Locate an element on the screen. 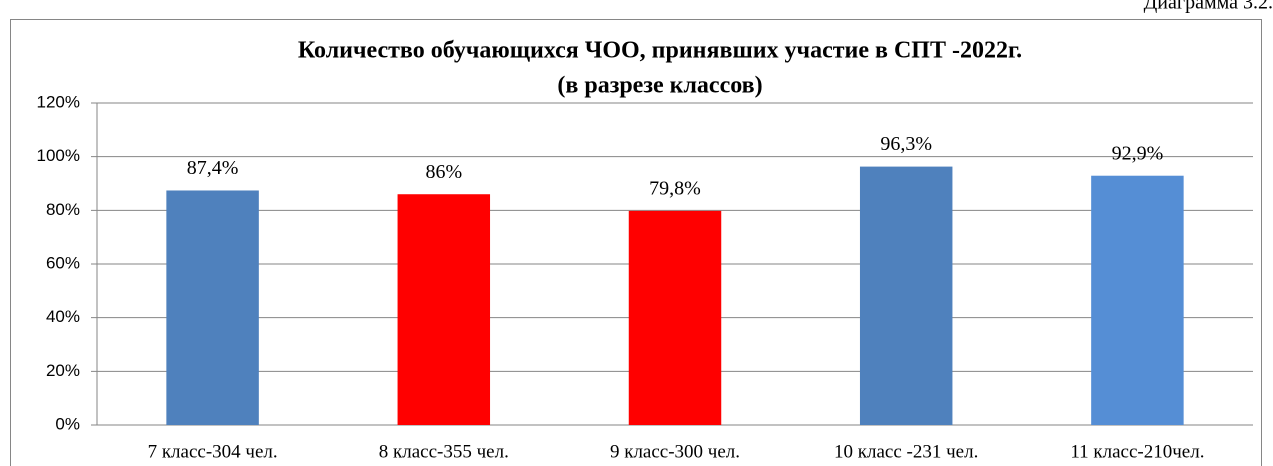  caption: Диаграмма 3.2. is located at coordinates (1208, 7).